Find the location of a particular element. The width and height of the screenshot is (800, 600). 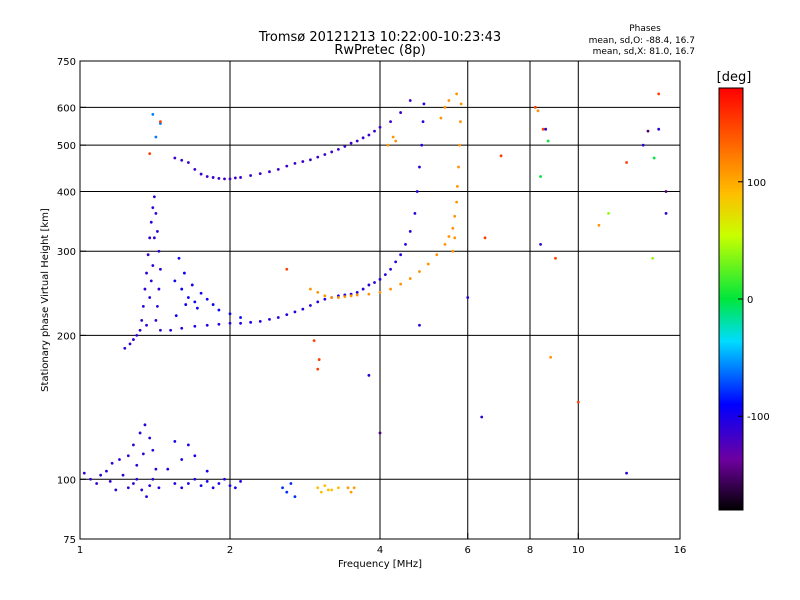

colorbar: -100 0 100 is located at coordinates (744, 299).